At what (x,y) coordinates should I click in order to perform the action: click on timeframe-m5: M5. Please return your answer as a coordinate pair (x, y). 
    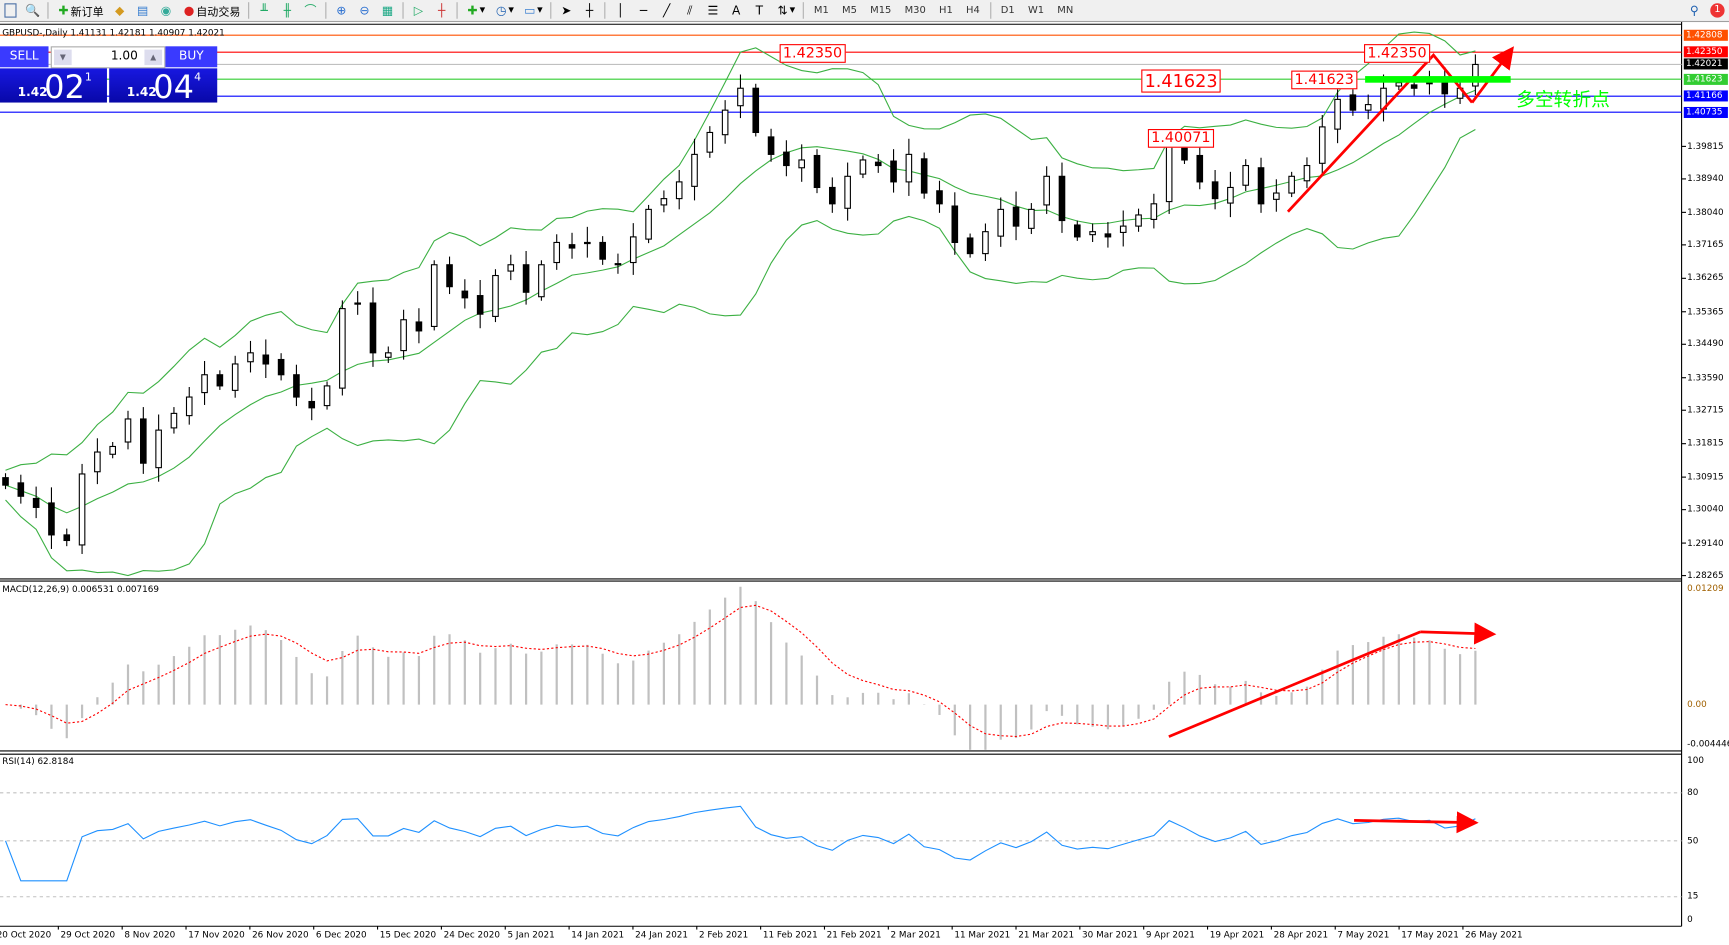
    Looking at the image, I should click on (849, 10).